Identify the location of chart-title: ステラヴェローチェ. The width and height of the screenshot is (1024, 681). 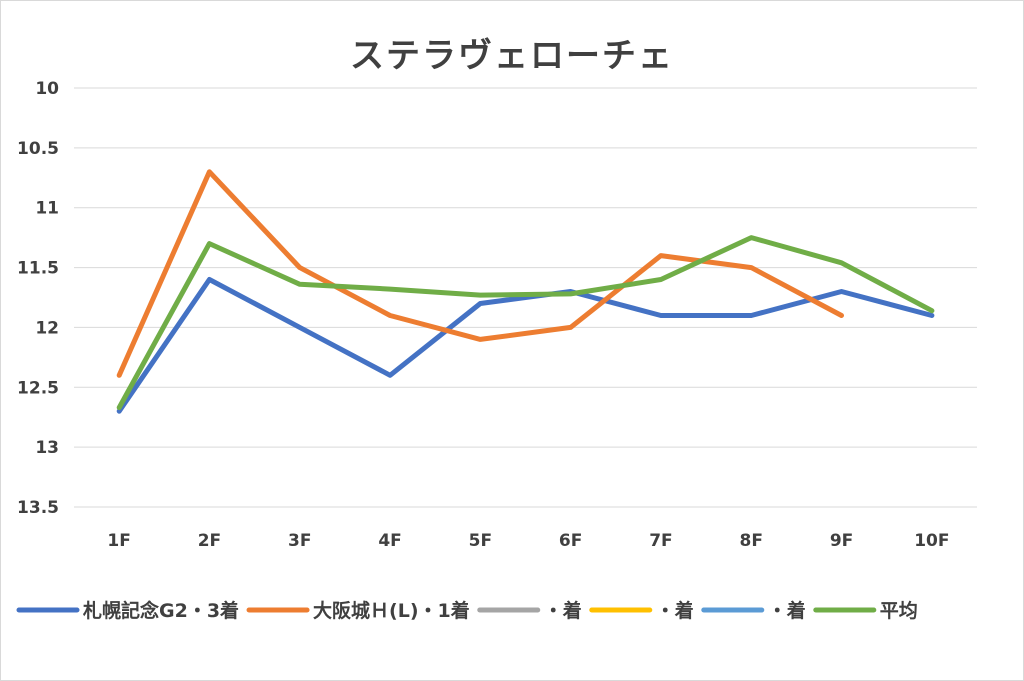
(512, 56).